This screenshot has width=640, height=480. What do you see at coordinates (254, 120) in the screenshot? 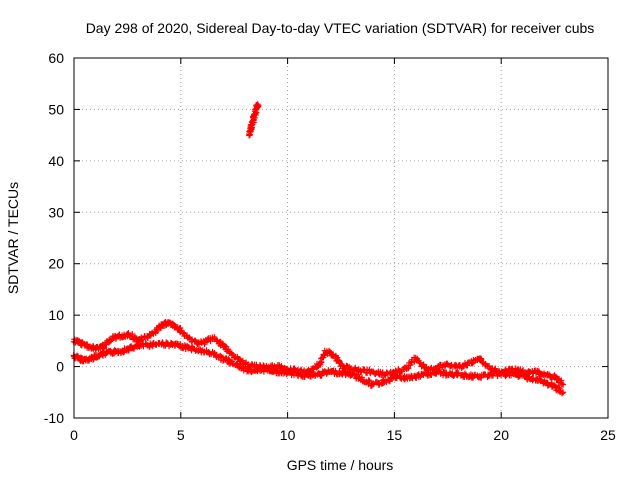
I see `series-outlier-segment` at bounding box center [254, 120].